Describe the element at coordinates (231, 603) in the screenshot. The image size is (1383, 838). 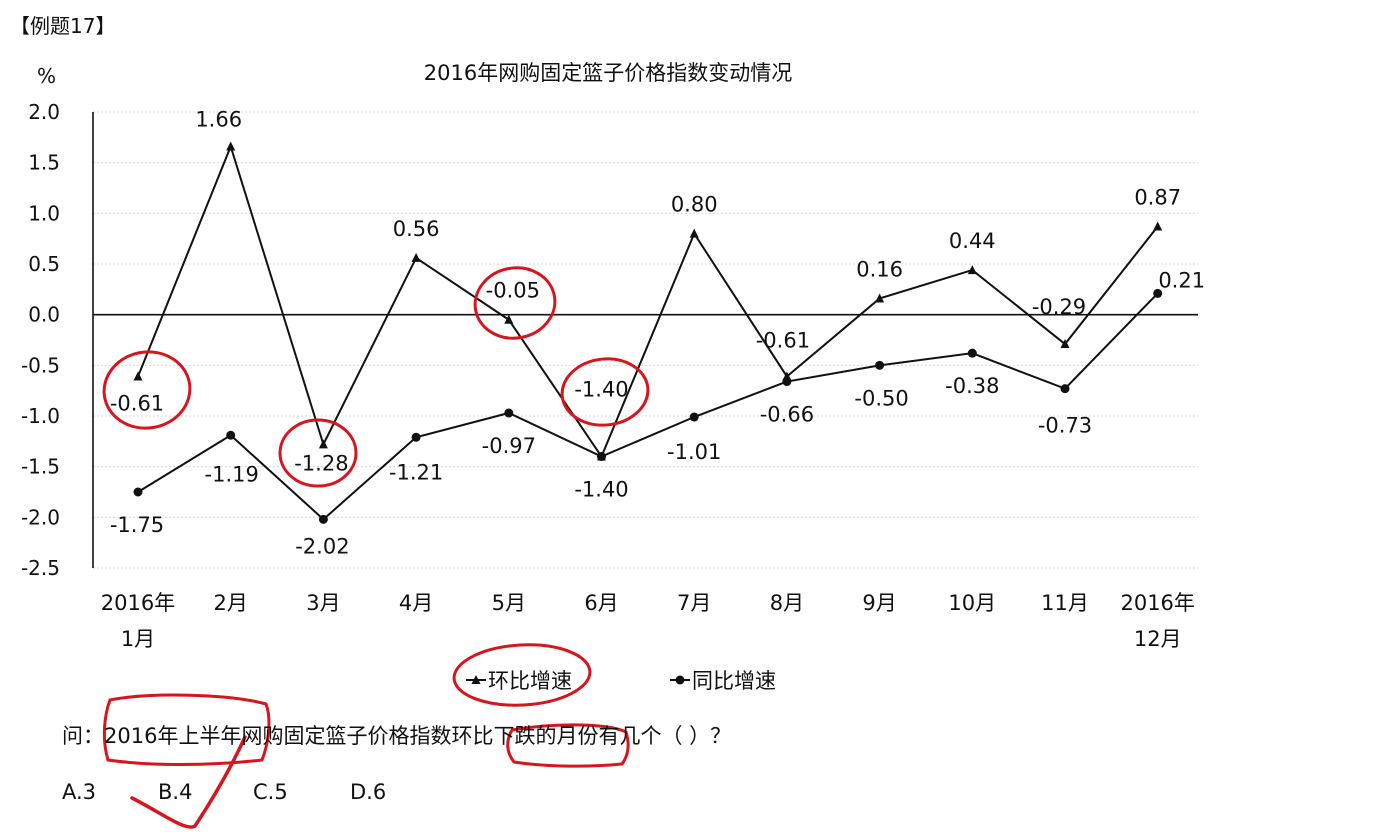
I see `x-tick-label: 2月` at that location.